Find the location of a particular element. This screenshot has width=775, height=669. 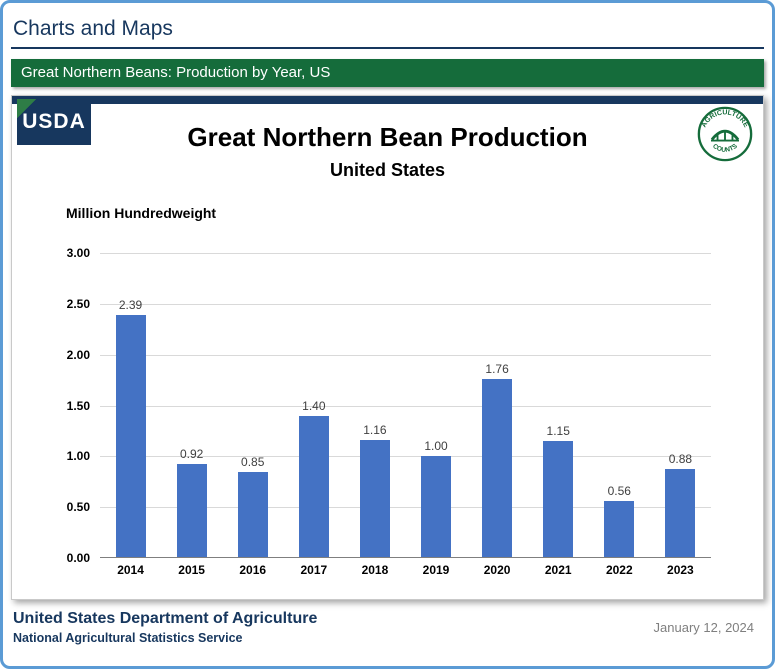

bar-value-label: 0.56 is located at coordinates (619, 491).